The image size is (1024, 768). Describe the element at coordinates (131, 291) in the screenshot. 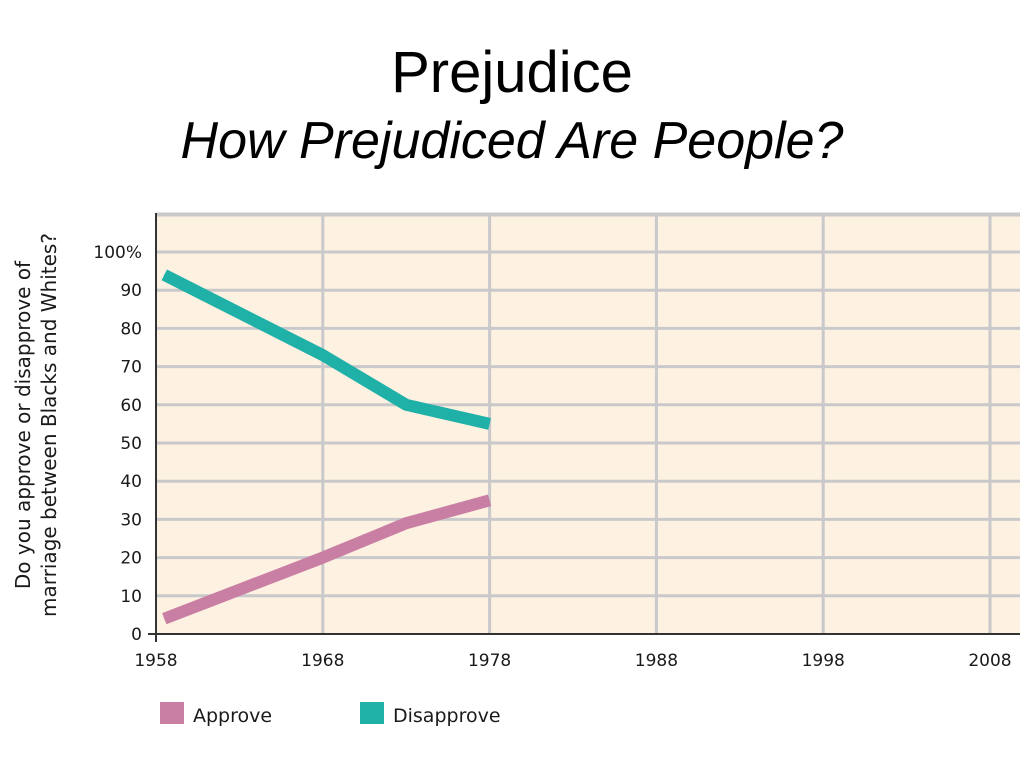

I see `y-tick-label: 90` at that location.